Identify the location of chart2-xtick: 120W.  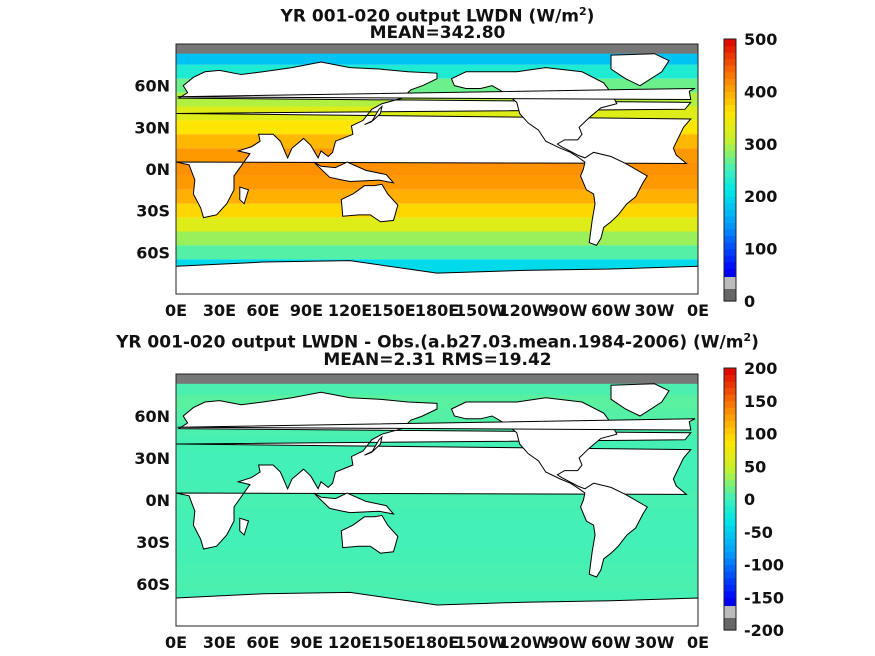
(523, 642).